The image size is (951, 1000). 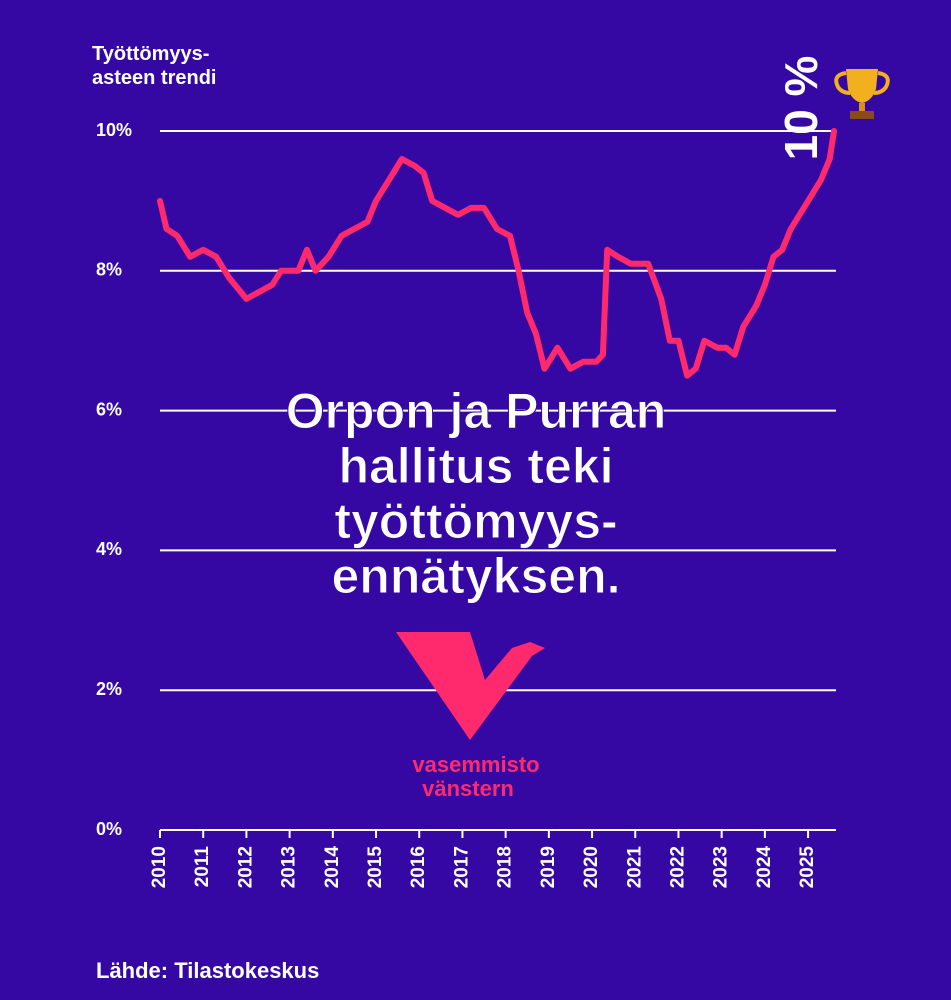 I want to click on x-tick-label: 2018, so click(x=505, y=867).